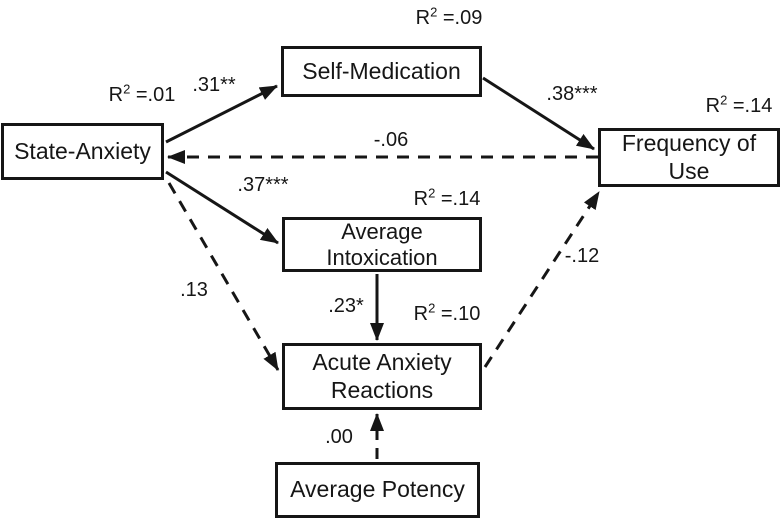 The image size is (784, 520). What do you see at coordinates (214, 85) in the screenshot?
I see `coef-state-anxiety-self-medication: .31**` at bounding box center [214, 85].